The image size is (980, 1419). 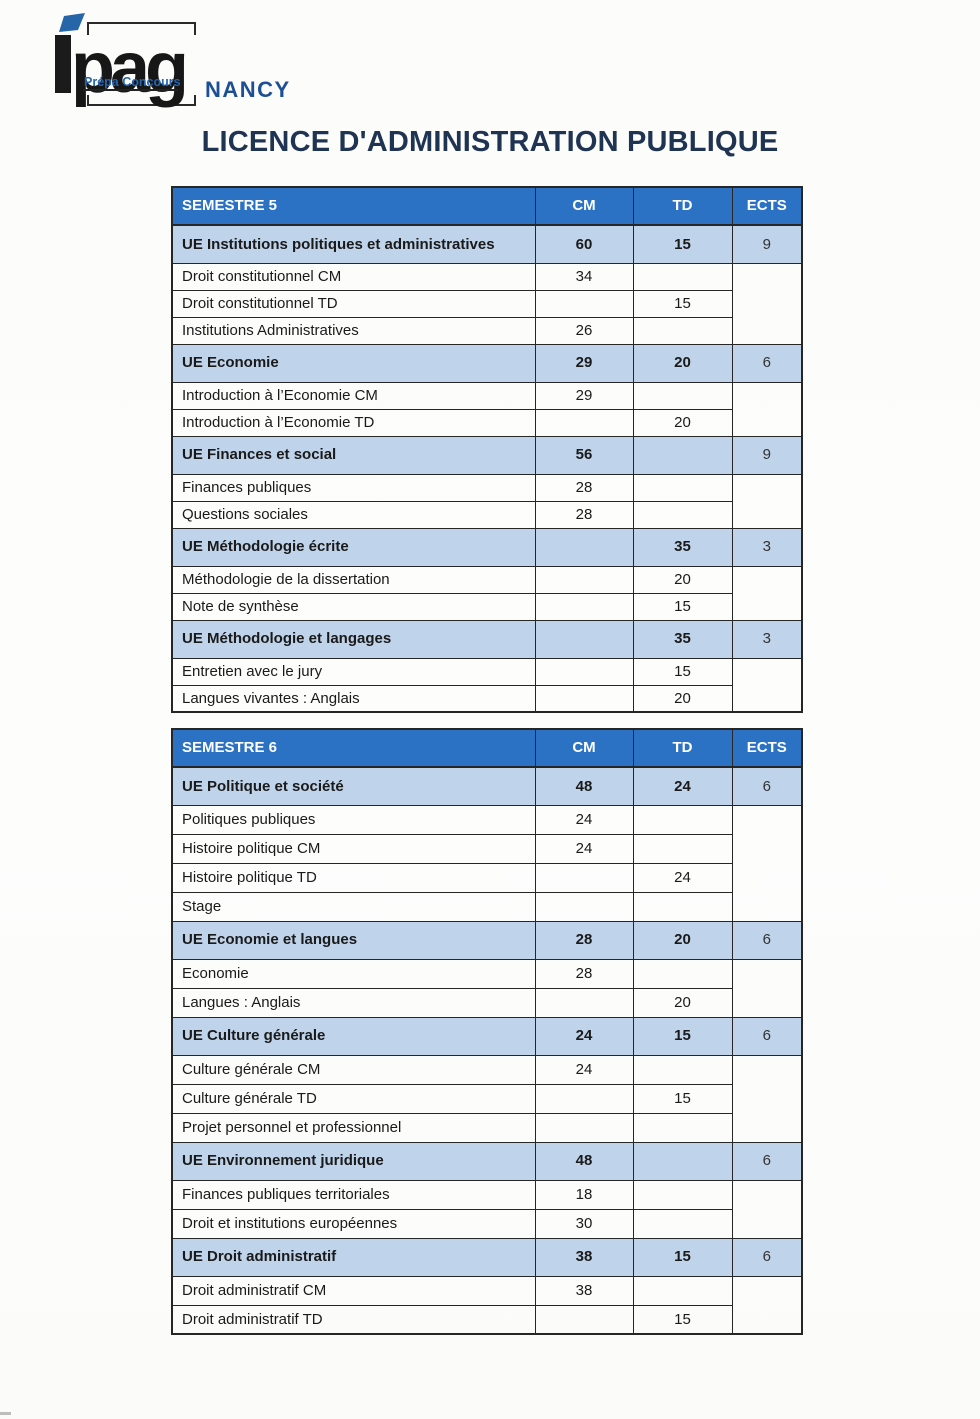 What do you see at coordinates (353, 206) in the screenshot?
I see `semester-label: SEMESTRE 5` at bounding box center [353, 206].